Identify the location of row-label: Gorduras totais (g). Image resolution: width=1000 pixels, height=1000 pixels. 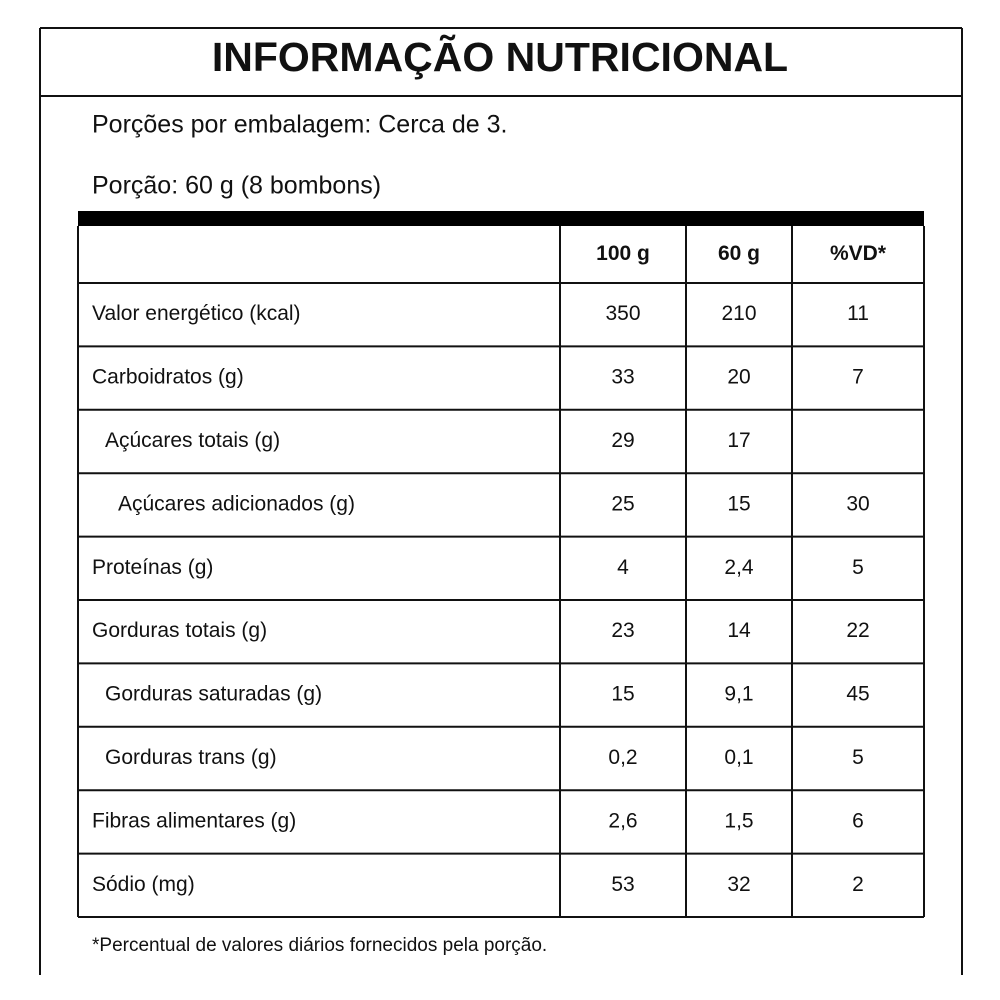
(179, 630).